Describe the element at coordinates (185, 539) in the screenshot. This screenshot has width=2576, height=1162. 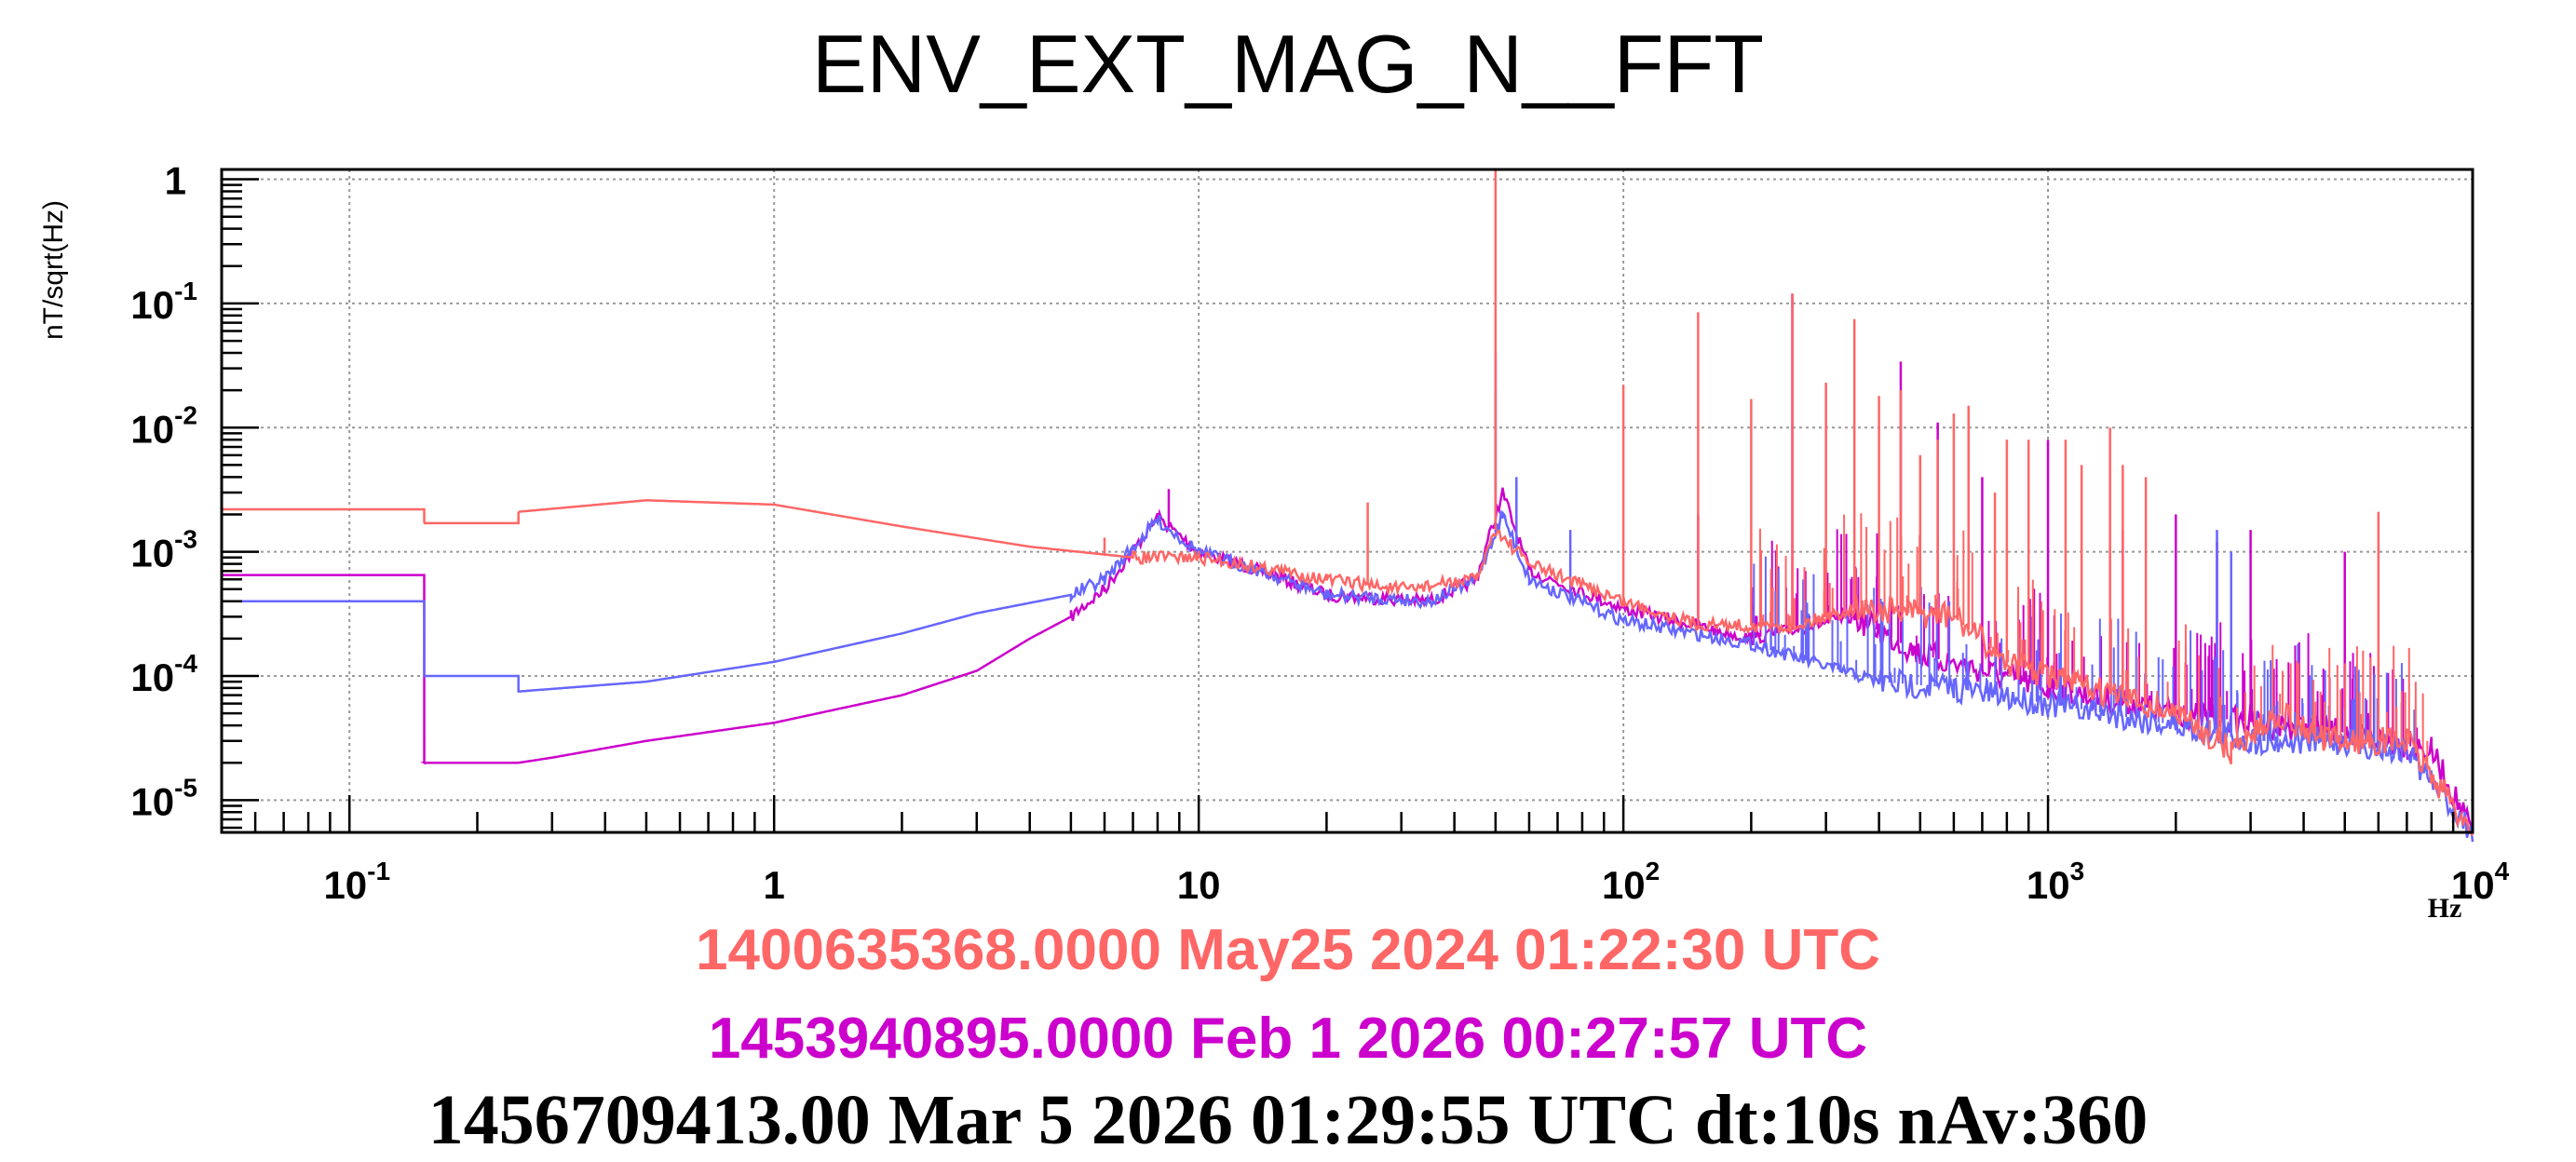
I see `tick-label-exponent: -3` at that location.